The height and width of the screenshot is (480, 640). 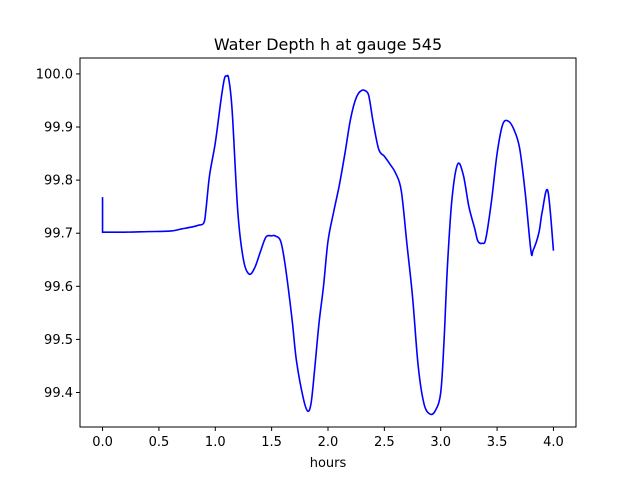 I want to click on x-tick-label: 4.0, so click(x=553, y=442).